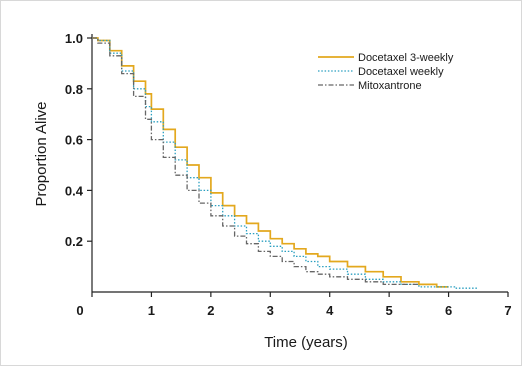 The image size is (522, 366). What do you see at coordinates (306, 342) in the screenshot?
I see `x-axis-title: Time (years)` at bounding box center [306, 342].